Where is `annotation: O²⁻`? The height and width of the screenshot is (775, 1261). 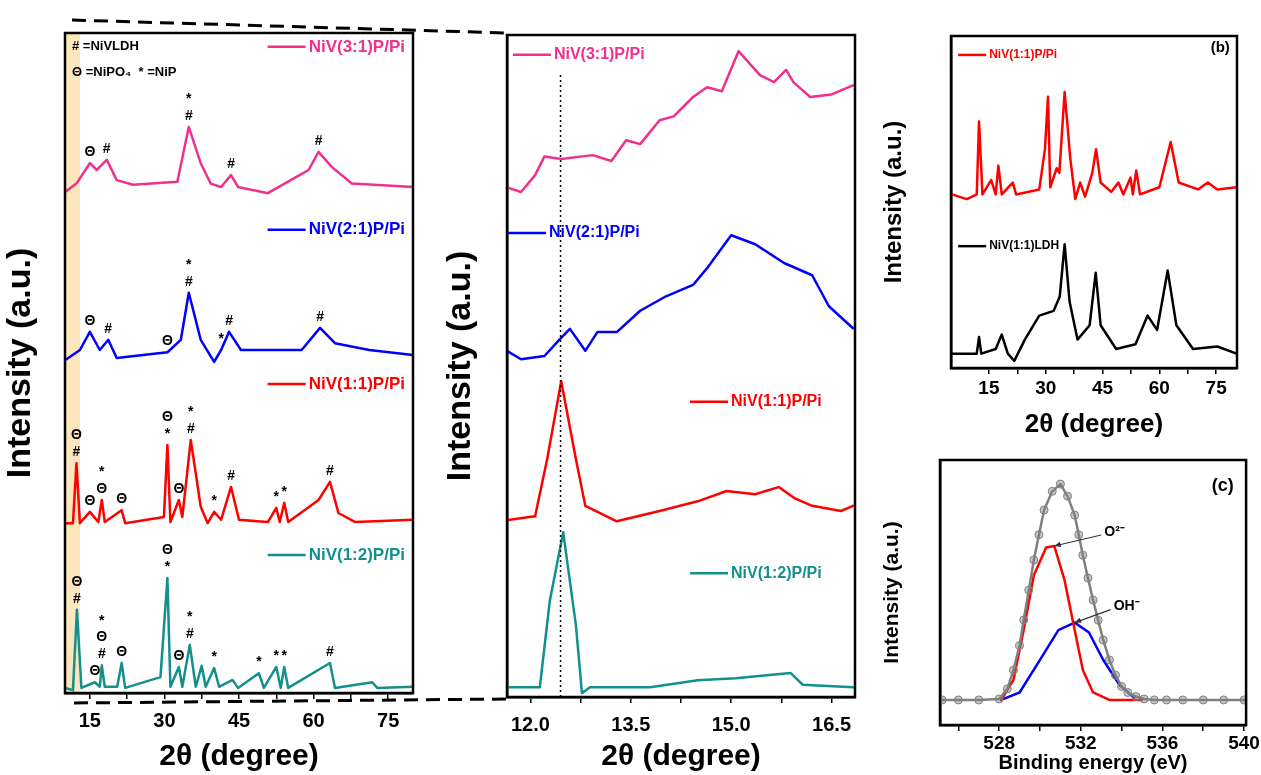 annotation: O²⁻ is located at coordinates (1114, 530).